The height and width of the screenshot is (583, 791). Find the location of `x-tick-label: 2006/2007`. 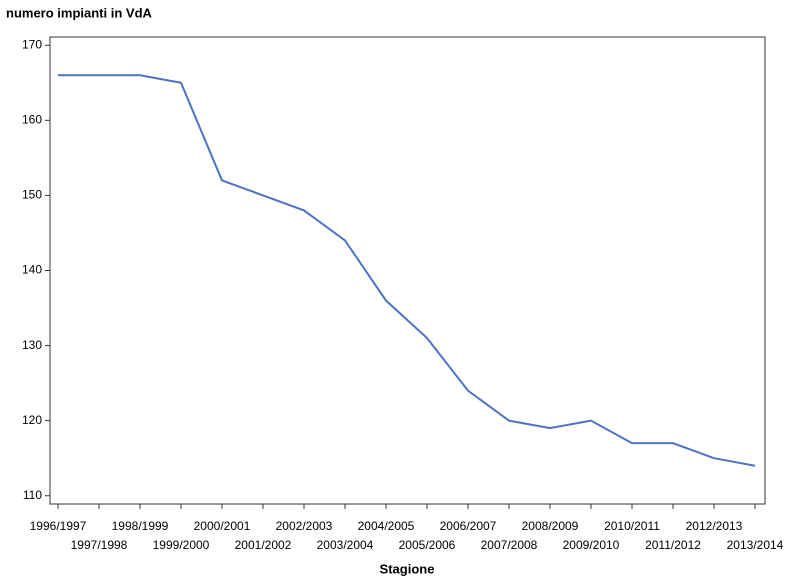

x-tick-label: 2006/2007 is located at coordinates (468, 526).